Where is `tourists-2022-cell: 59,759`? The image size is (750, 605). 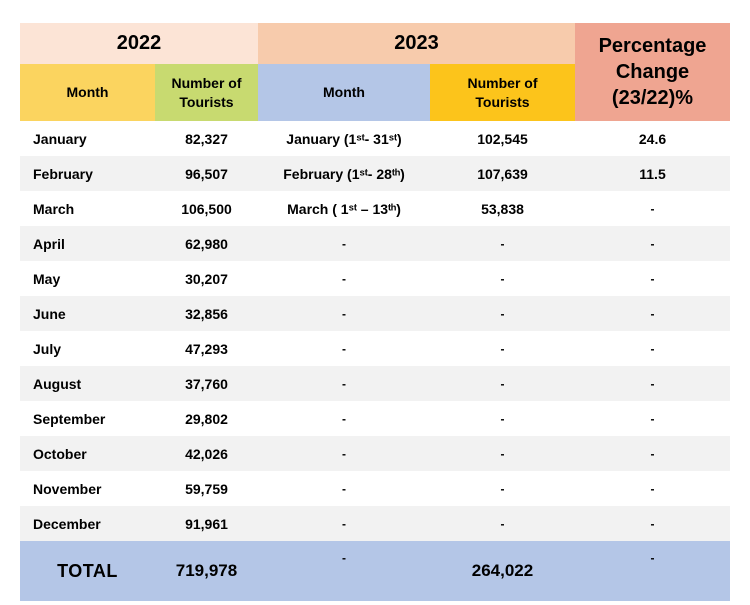
tourists-2022-cell: 59,759 is located at coordinates (206, 488).